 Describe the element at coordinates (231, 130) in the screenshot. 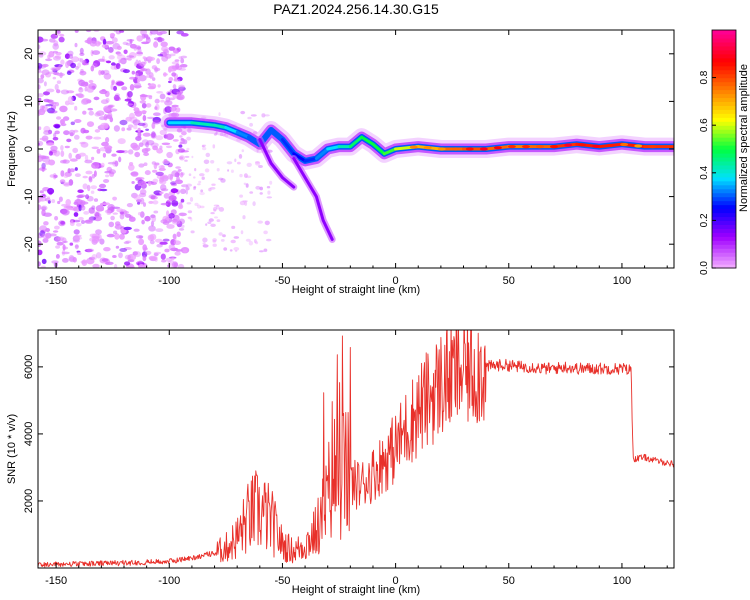

I see `ridge-core-segment` at that location.